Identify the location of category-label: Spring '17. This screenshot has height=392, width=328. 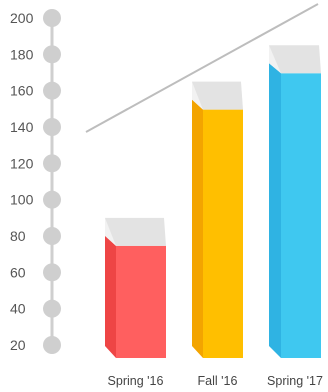
(295, 381).